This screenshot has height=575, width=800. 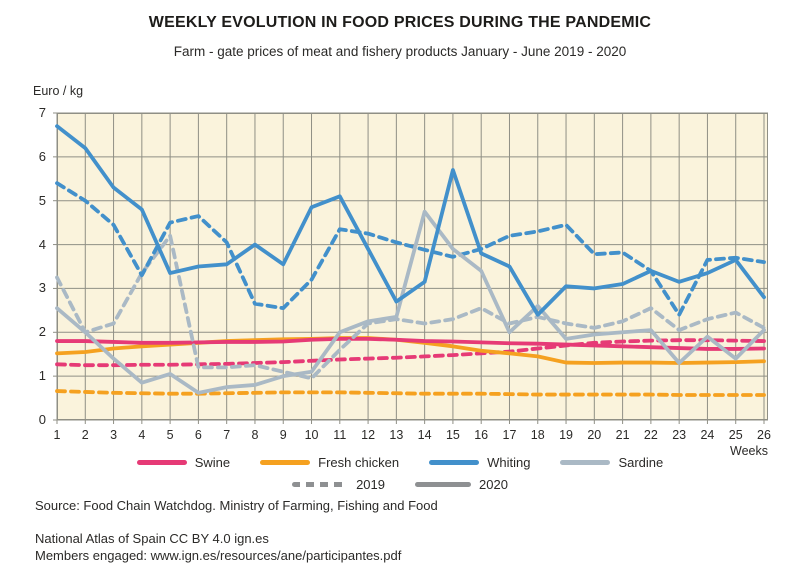 I want to click on legend-label-fresh-chicken: Fresh chicken, so click(x=359, y=462).